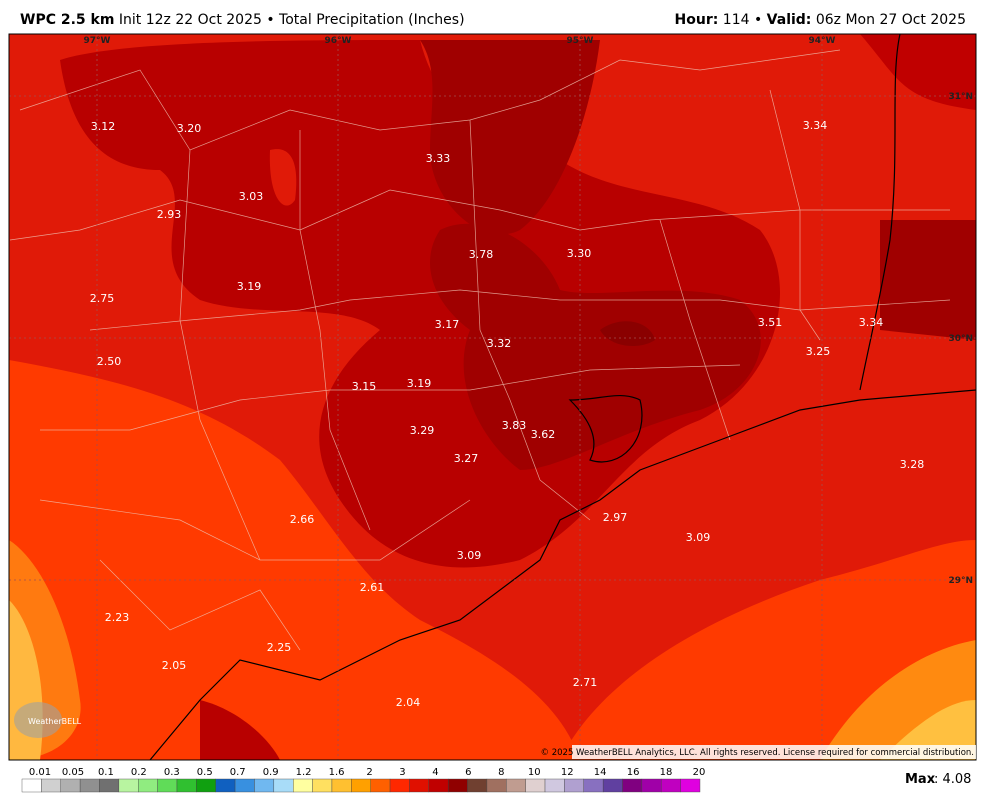 This screenshot has width=984, height=808. Describe the element at coordinates (615, 517) in the screenshot. I see `point-value: 2.97` at that location.